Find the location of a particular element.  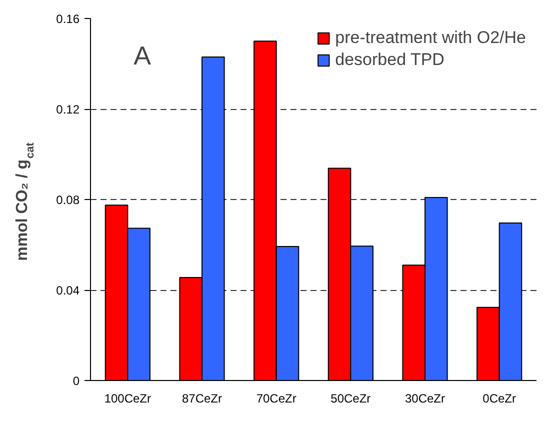

x-tick-label: 50CeZr is located at coordinates (350, 399).